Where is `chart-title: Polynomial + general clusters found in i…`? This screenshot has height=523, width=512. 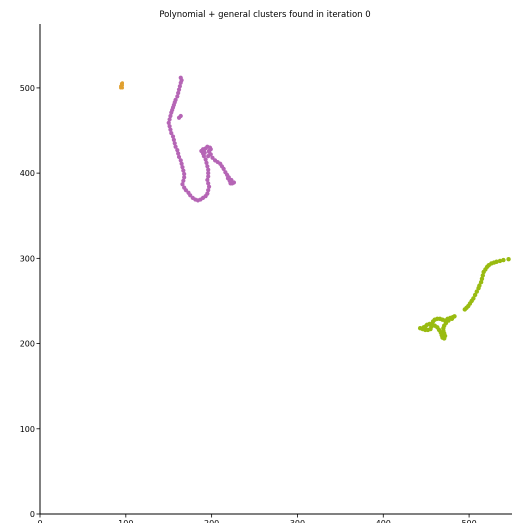 chart-title: Polynomial + general clusters found in i… is located at coordinates (264, 15).